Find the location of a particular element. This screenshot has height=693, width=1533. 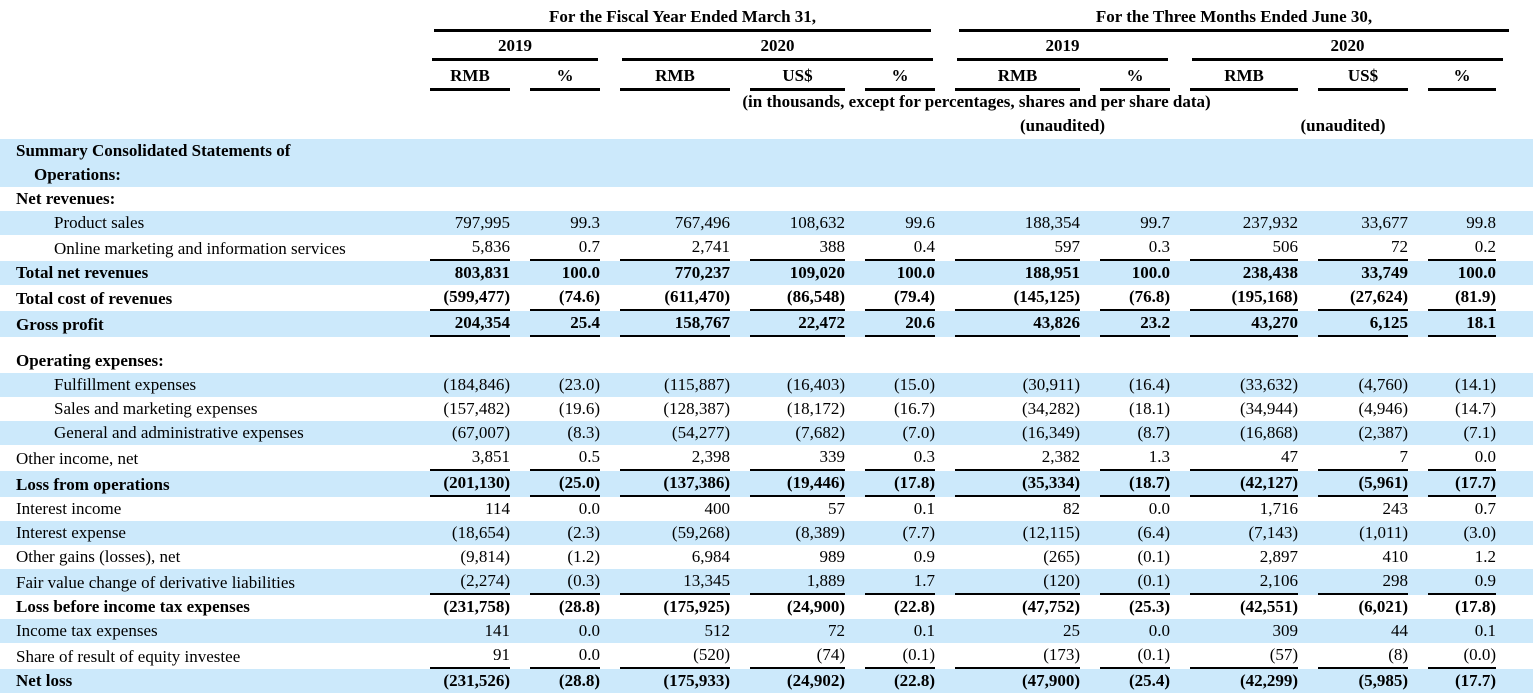

value-cell: (28.8) is located at coordinates (565, 607).